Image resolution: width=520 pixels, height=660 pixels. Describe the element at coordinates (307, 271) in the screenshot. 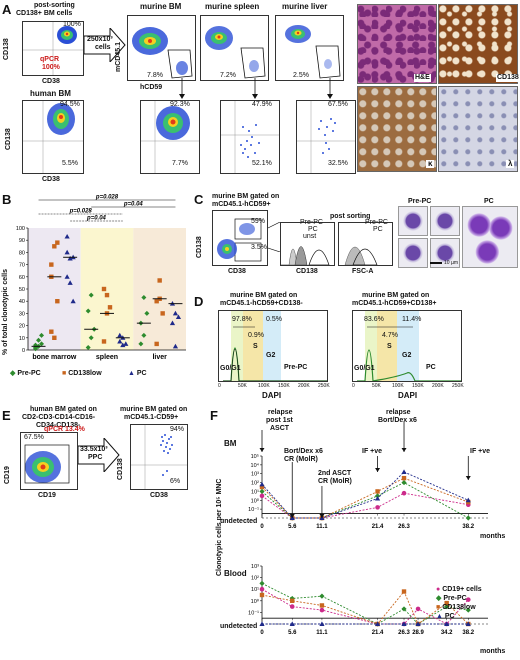

I see `c-axis-cd138-x: CD138` at that location.